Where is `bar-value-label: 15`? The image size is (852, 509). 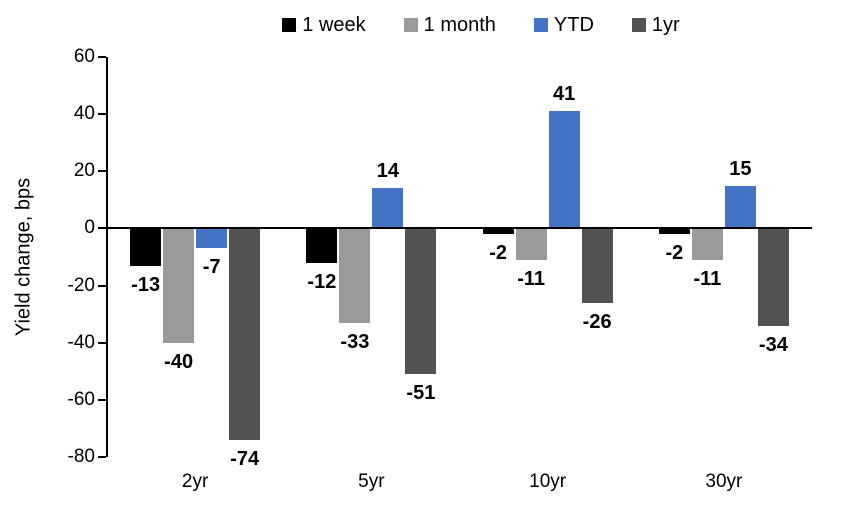 bar-value-label: 15 is located at coordinates (740, 168).